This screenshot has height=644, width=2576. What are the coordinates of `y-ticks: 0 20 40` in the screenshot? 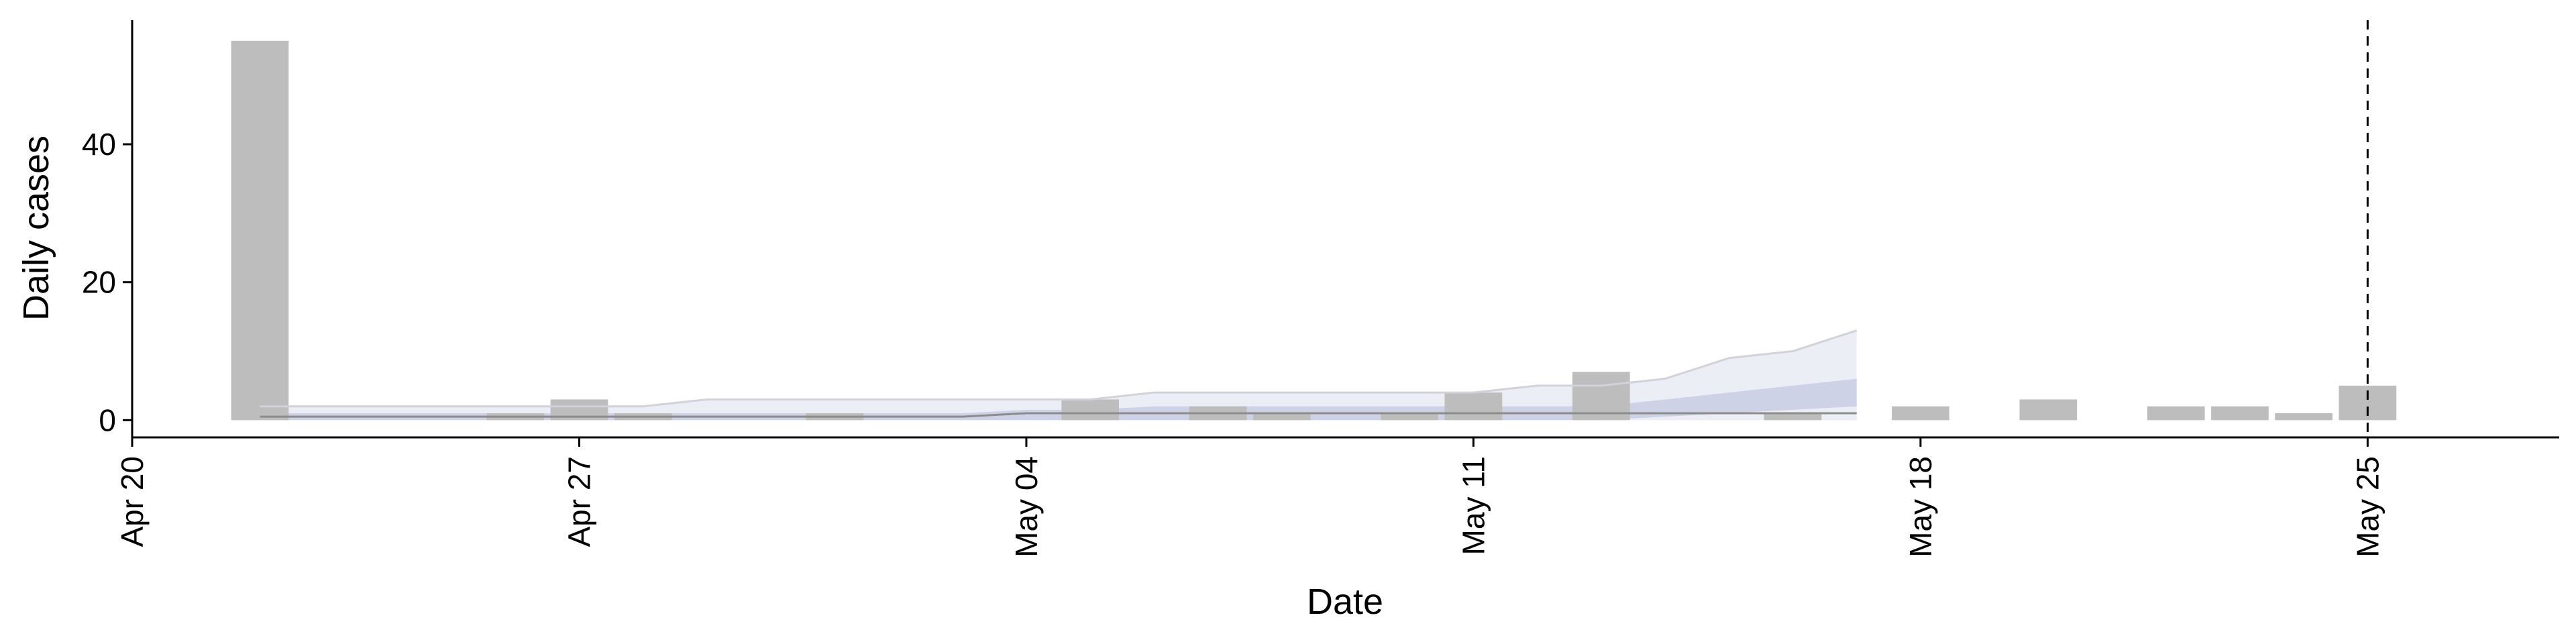 It's located at (107, 282).